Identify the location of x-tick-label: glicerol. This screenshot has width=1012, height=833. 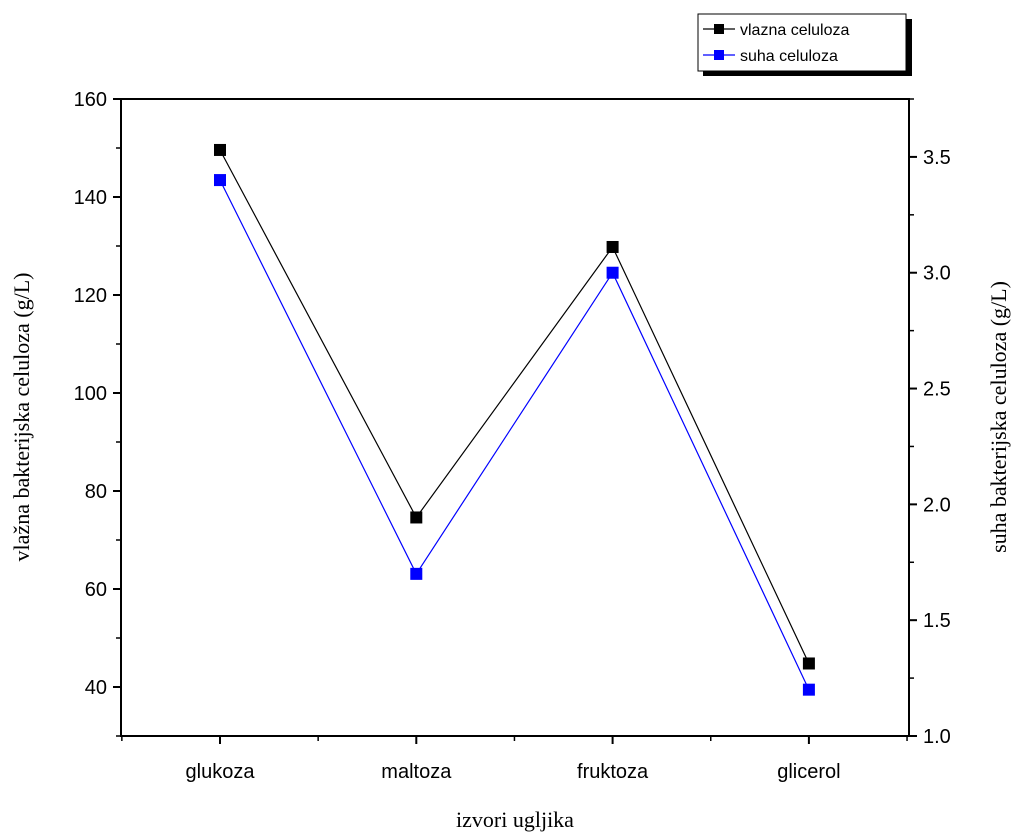
(808, 772).